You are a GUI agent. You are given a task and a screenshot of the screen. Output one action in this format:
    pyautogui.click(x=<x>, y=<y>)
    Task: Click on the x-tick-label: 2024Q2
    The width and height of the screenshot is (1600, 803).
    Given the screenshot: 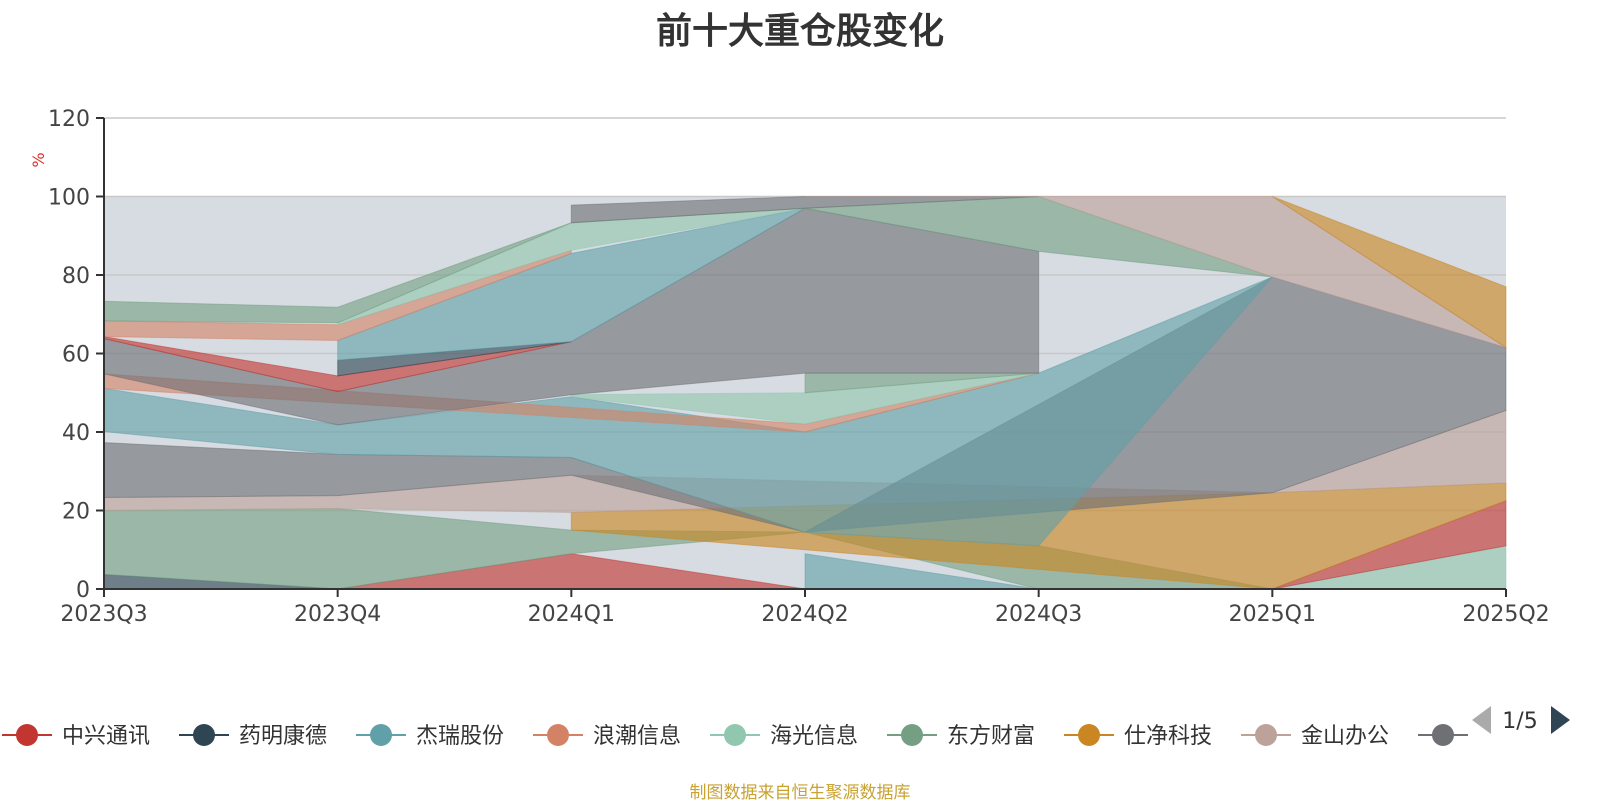 What is the action you would take?
    pyautogui.click(x=804, y=614)
    